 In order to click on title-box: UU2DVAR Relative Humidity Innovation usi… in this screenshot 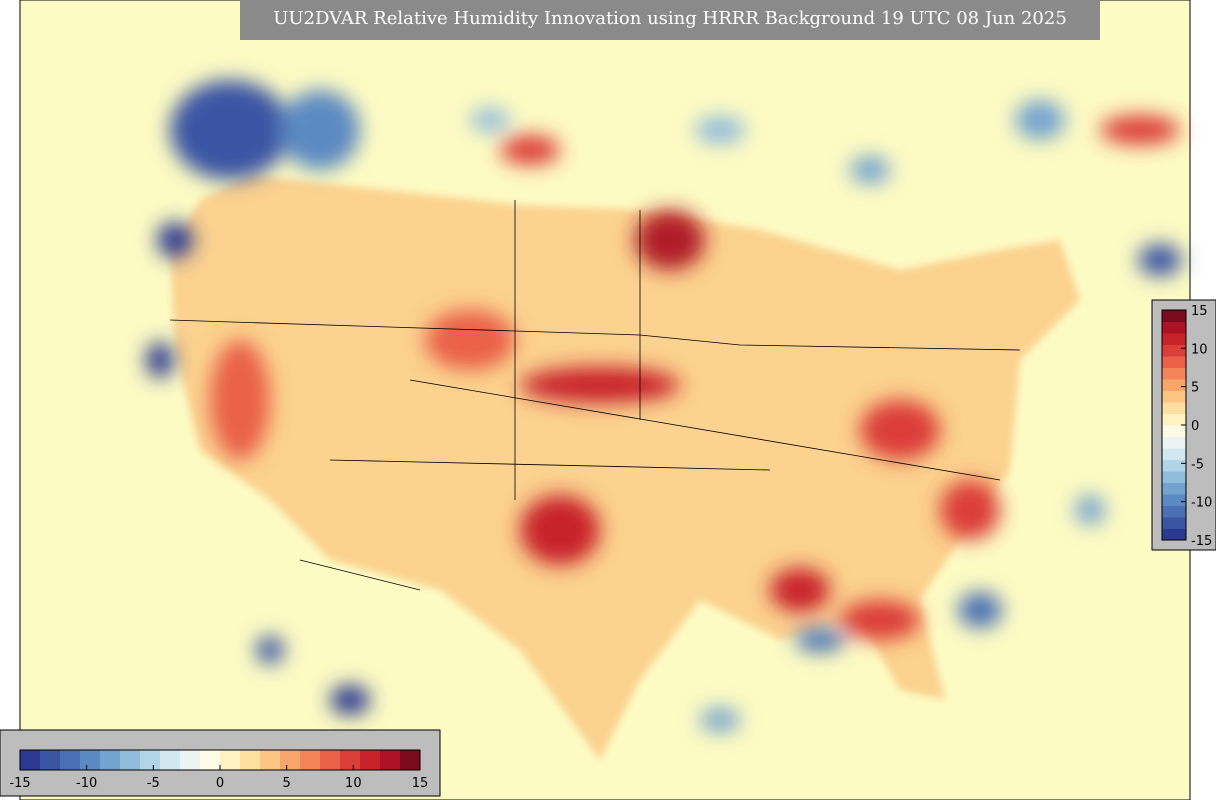, I will do `click(670, 20)`.